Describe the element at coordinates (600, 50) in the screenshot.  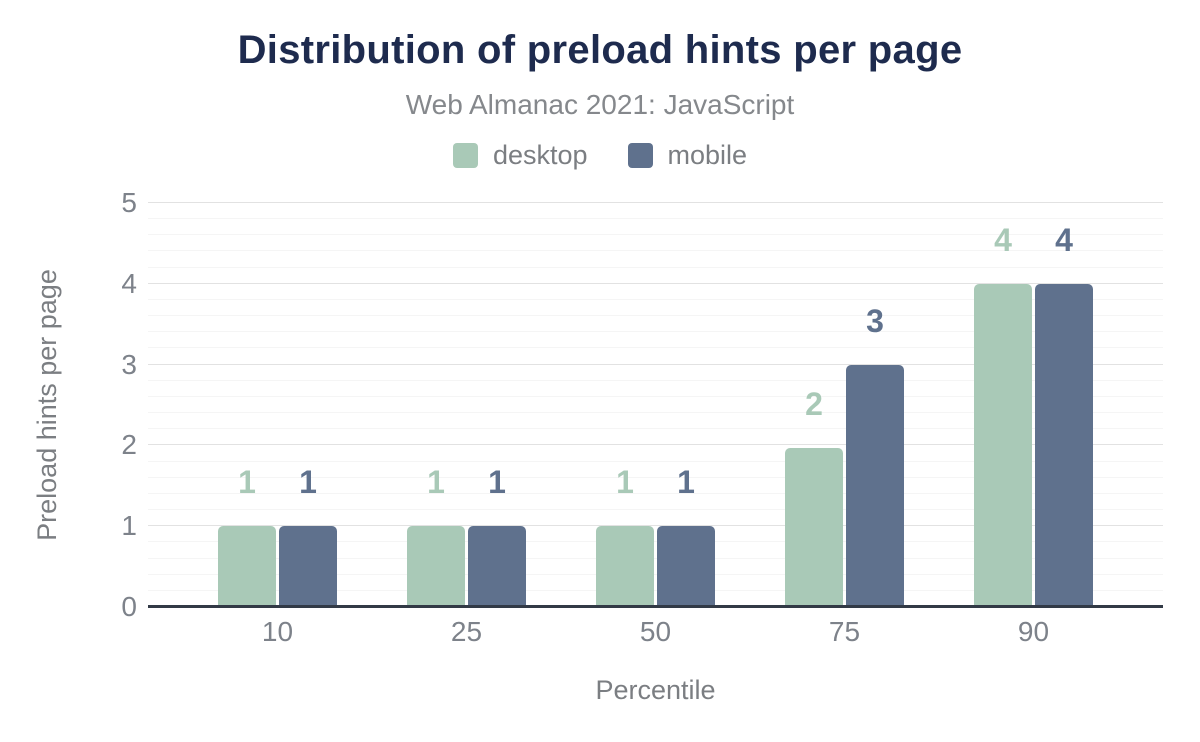
I see `chart-title: Distribution of preload hints per page` at that location.